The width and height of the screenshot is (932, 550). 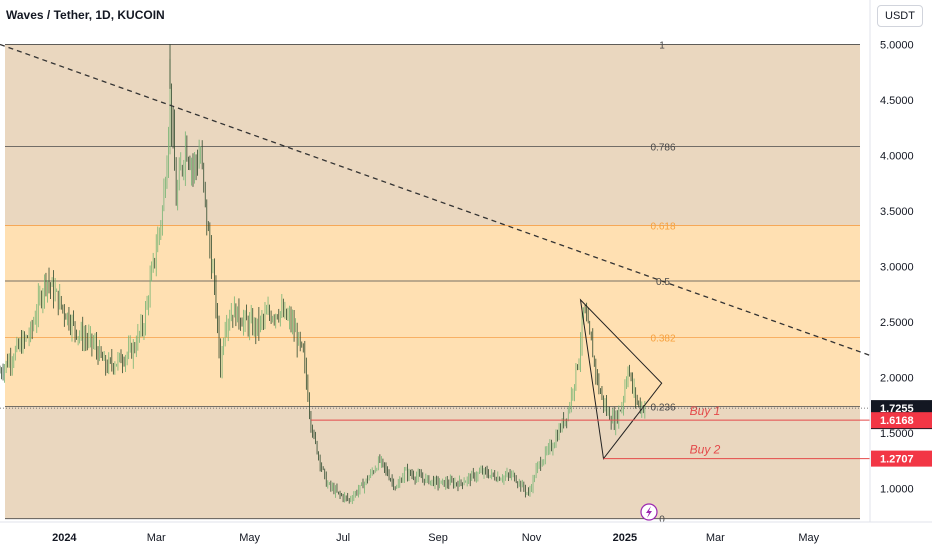 What do you see at coordinates (649, 512) in the screenshot?
I see `lightning-icon` at bounding box center [649, 512].